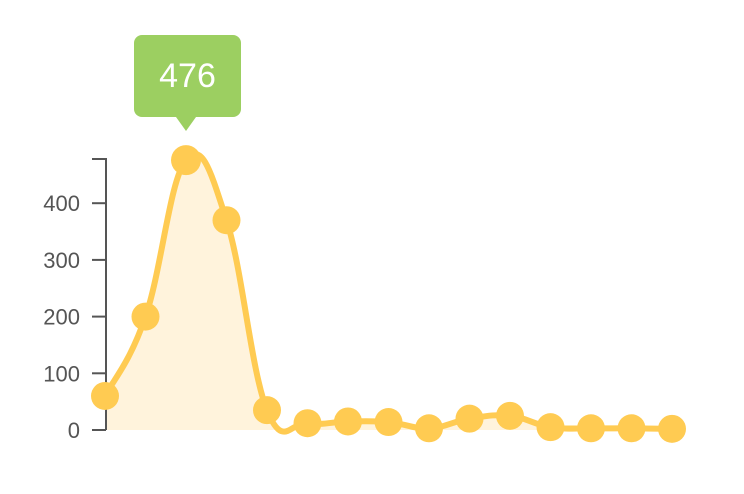  What do you see at coordinates (61, 373) in the screenshot?
I see `y-tick-label: 100` at bounding box center [61, 373].